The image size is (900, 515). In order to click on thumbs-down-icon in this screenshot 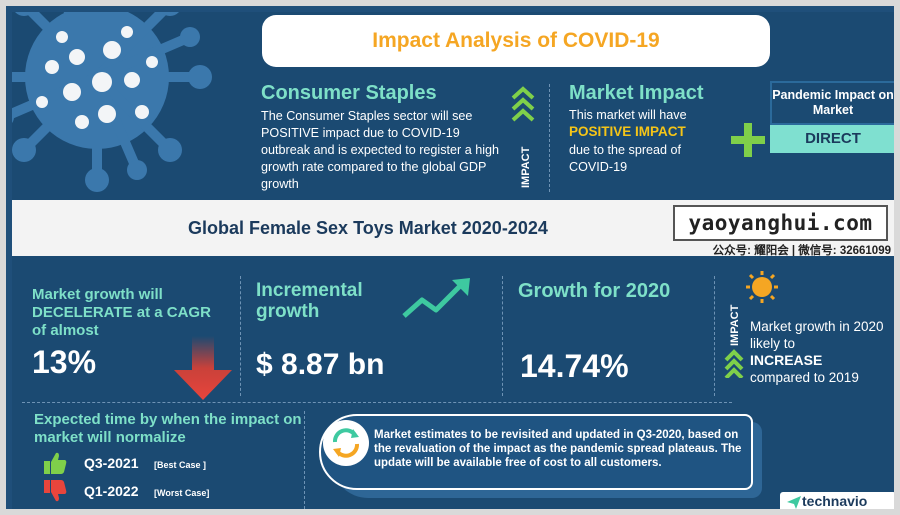, I will do `click(55, 491)`.